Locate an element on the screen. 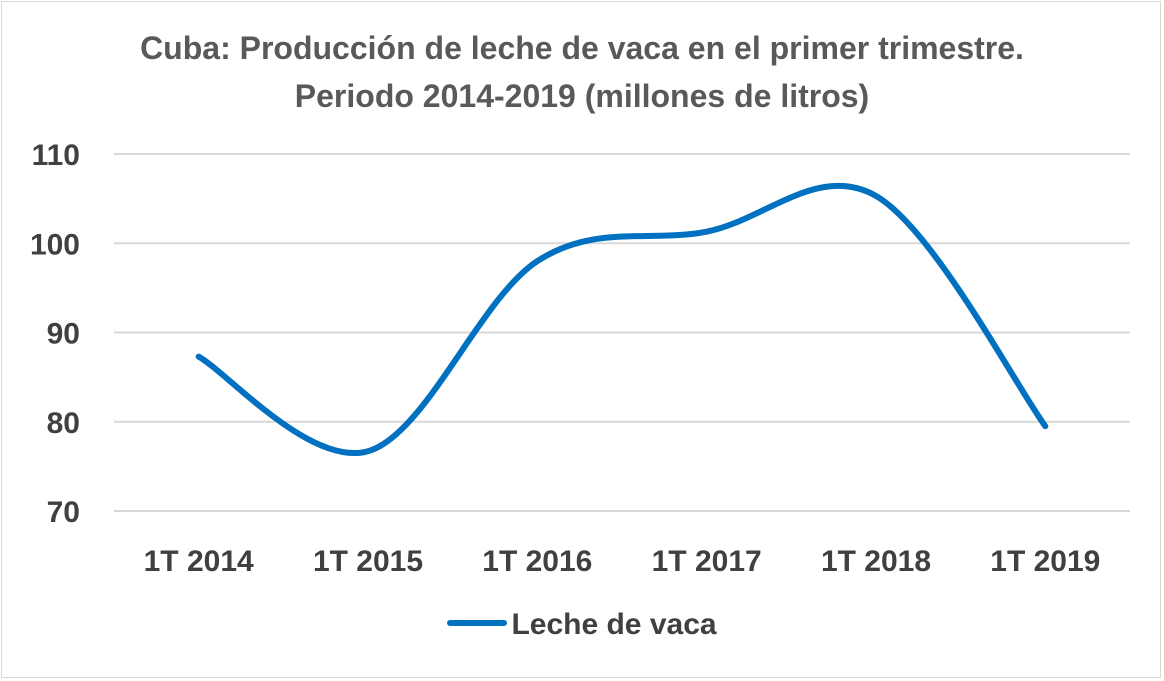 This screenshot has height=681, width=1164. legend-swatch is located at coordinates (477, 623).